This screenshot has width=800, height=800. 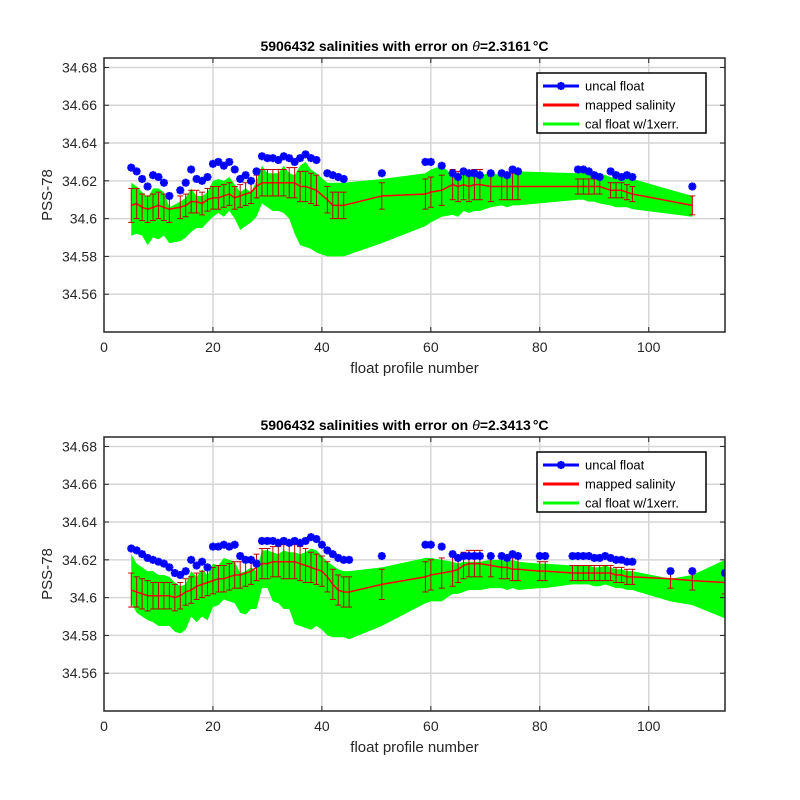 What do you see at coordinates (649, 726) in the screenshot?
I see `x-tick-label: 100` at bounding box center [649, 726].